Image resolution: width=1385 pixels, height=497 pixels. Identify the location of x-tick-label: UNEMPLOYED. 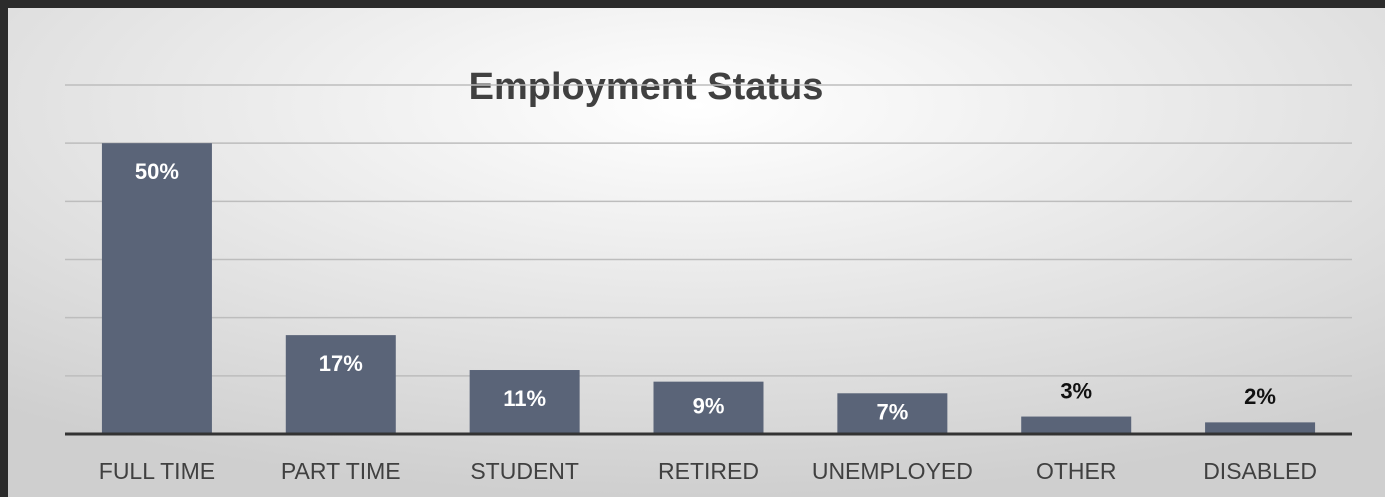
(892, 471).